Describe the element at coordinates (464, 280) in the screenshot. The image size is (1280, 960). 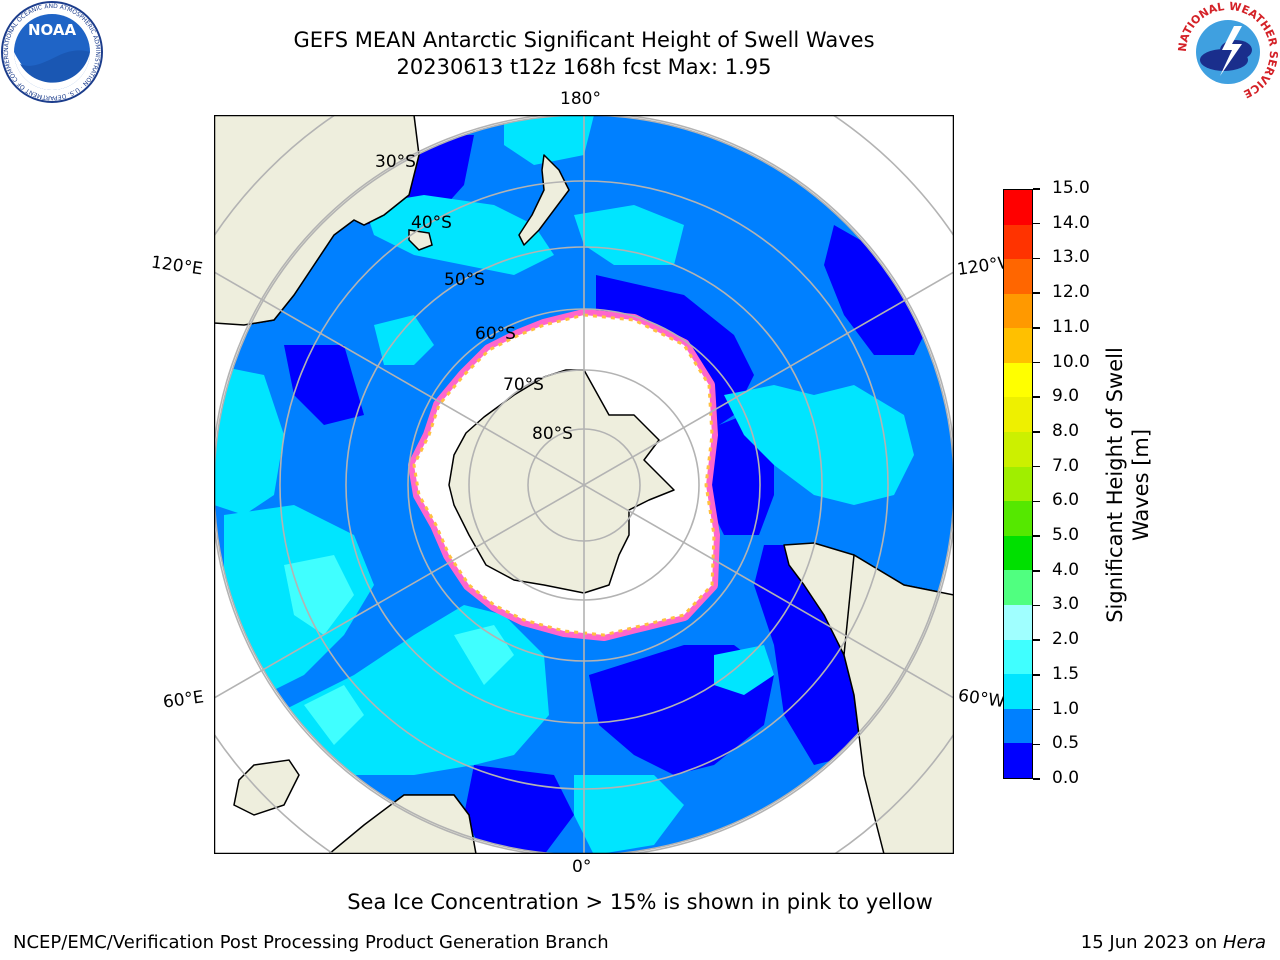
I see `lat-label-50s: 50°S` at that location.